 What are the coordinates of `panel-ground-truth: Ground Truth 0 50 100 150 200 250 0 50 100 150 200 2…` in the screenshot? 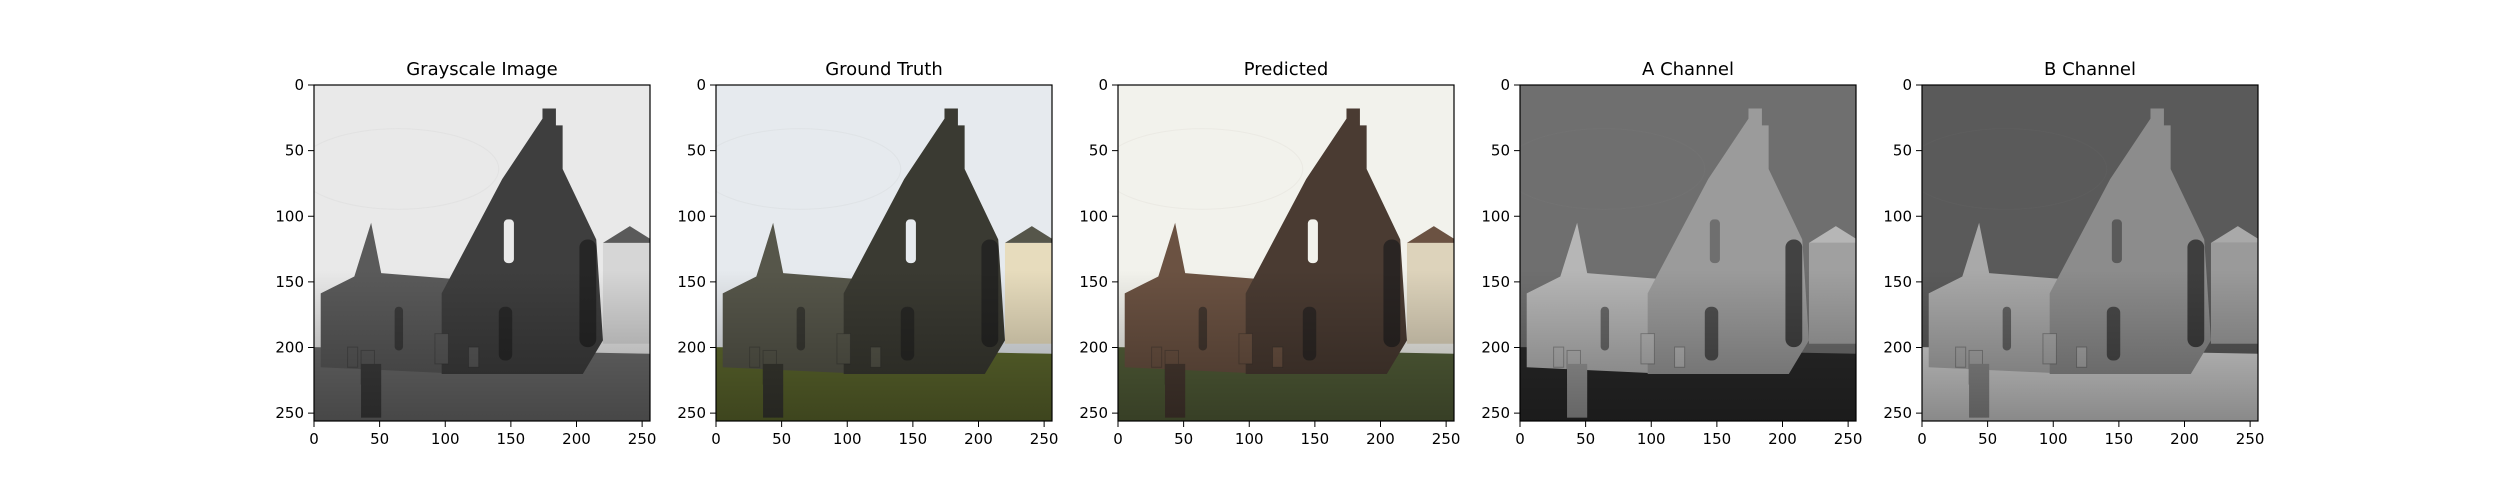 It's located at (867, 253).